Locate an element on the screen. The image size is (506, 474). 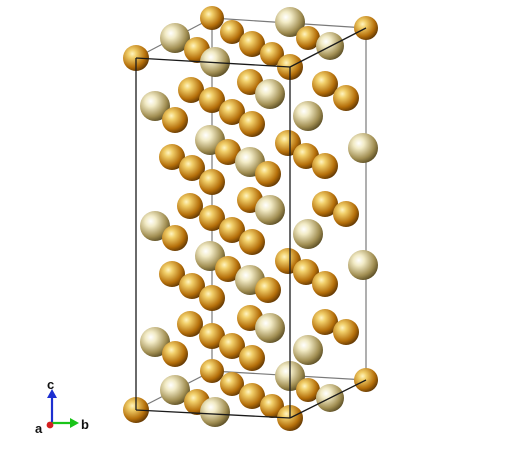
axis-b-arrowhead is located at coordinates (74, 423).